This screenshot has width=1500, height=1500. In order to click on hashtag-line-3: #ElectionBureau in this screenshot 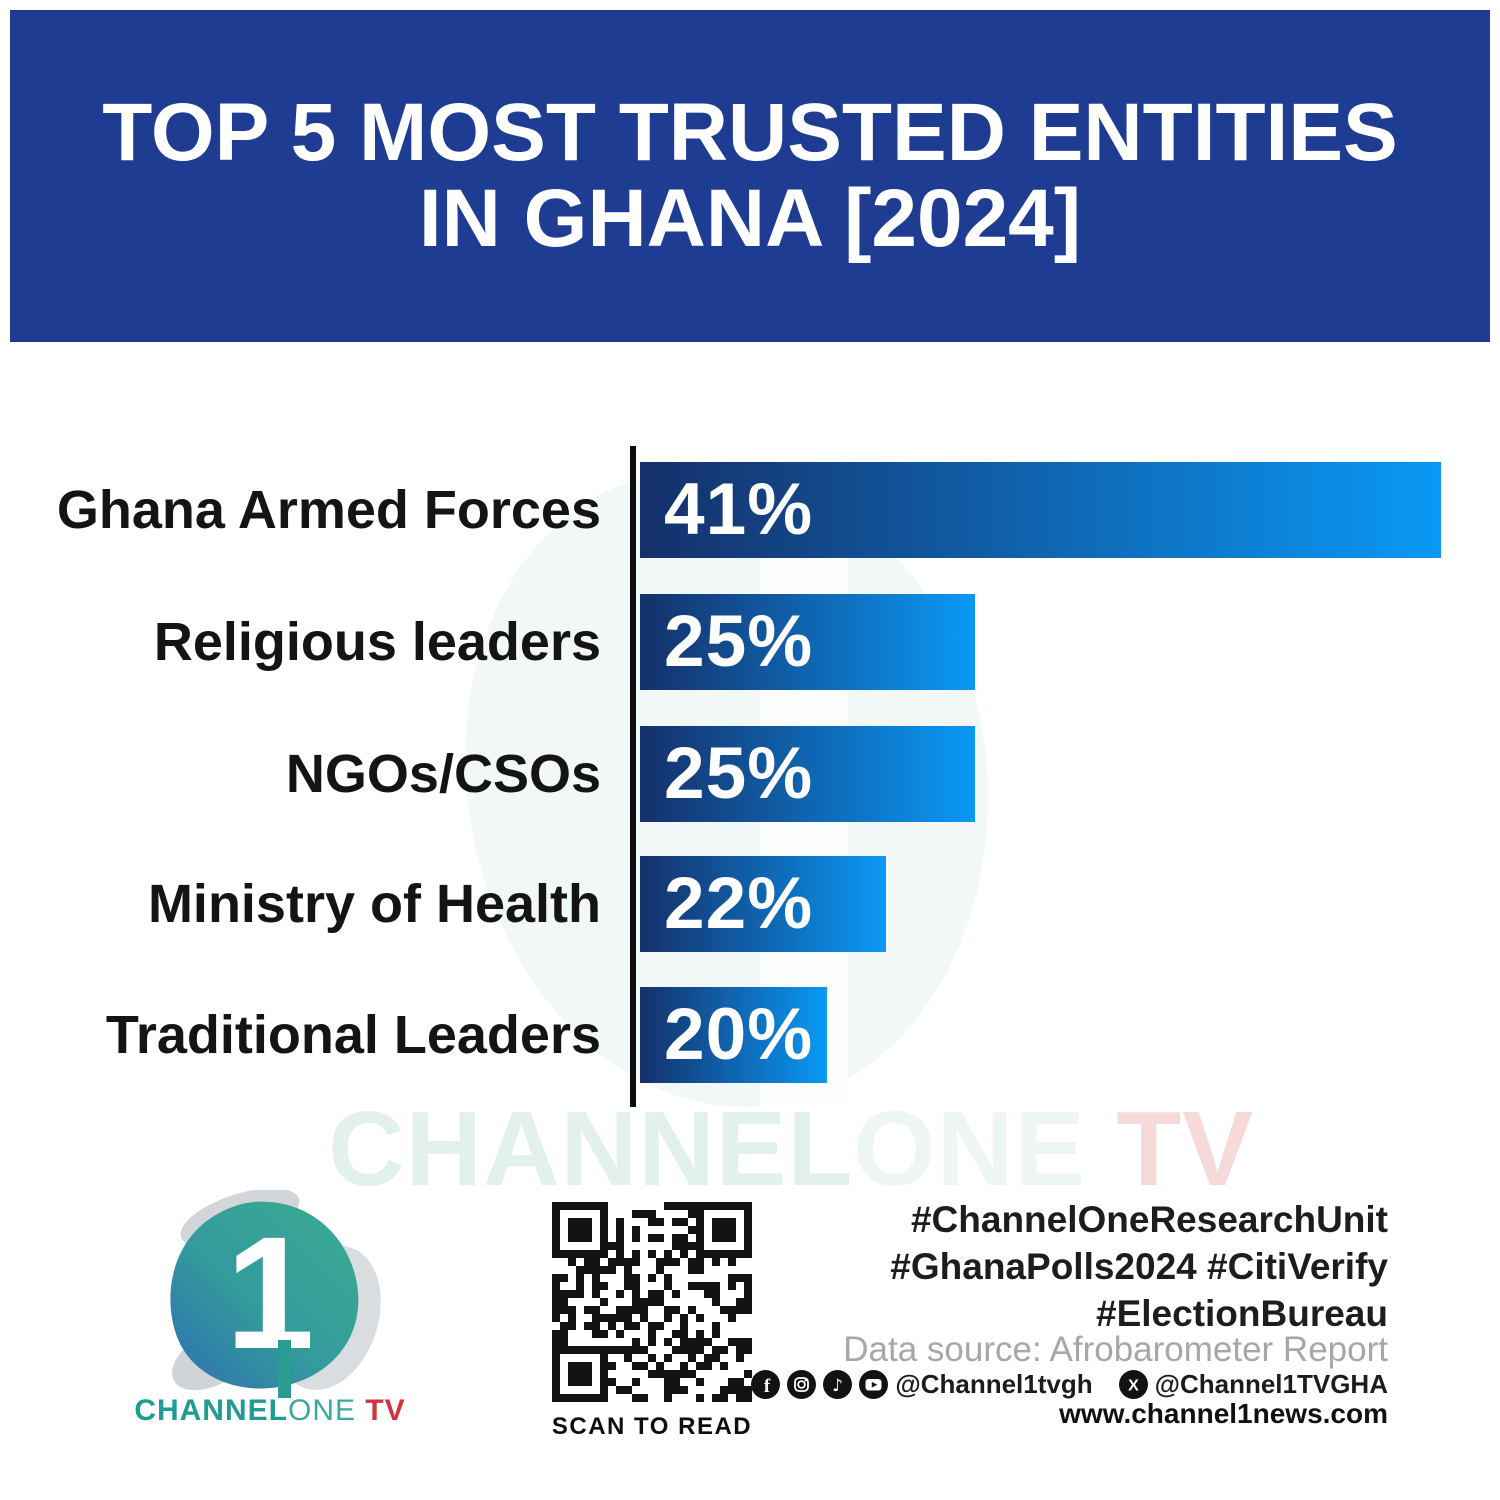, I will do `click(1242, 1313)`.